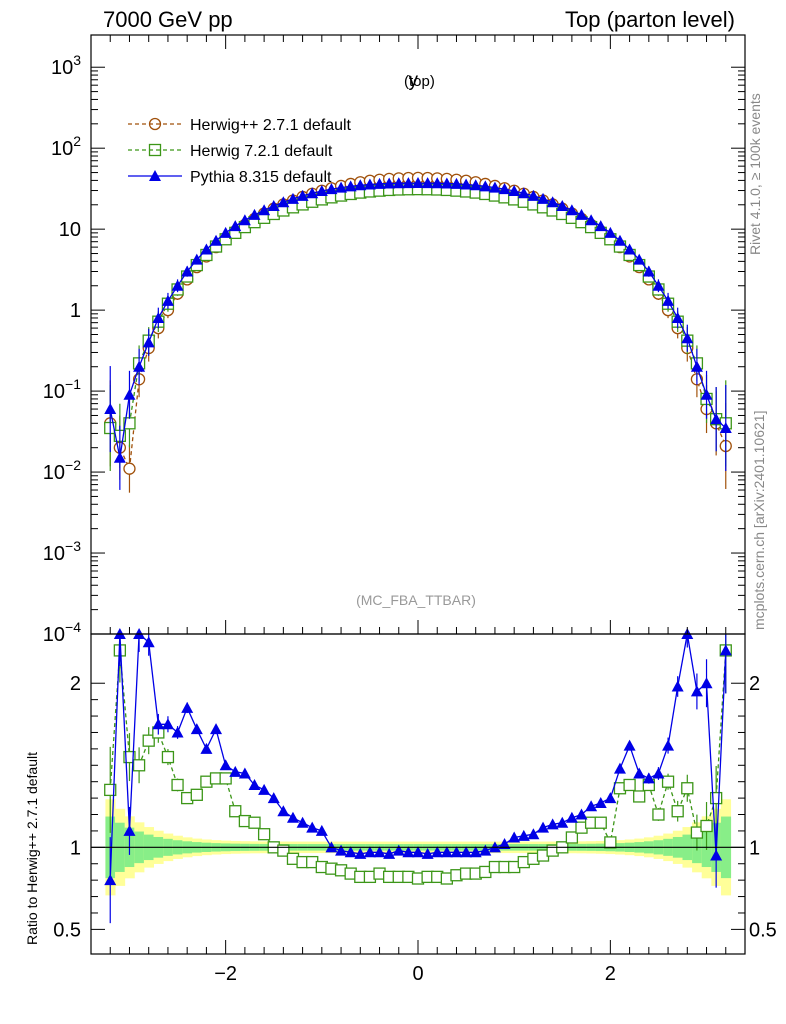 The height and width of the screenshot is (1024, 786). Describe the element at coordinates (62, 470) in the screenshot. I see `main-ytick-label-2: 10⁻²` at that location.